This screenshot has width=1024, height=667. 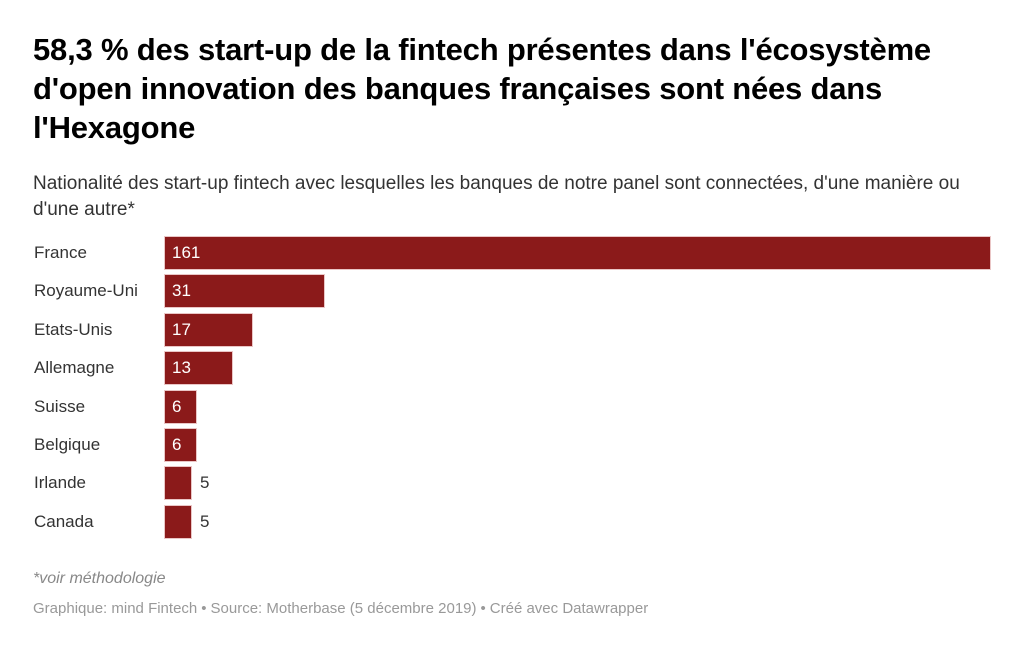 I want to click on category-label: Canada, so click(x=64, y=521).